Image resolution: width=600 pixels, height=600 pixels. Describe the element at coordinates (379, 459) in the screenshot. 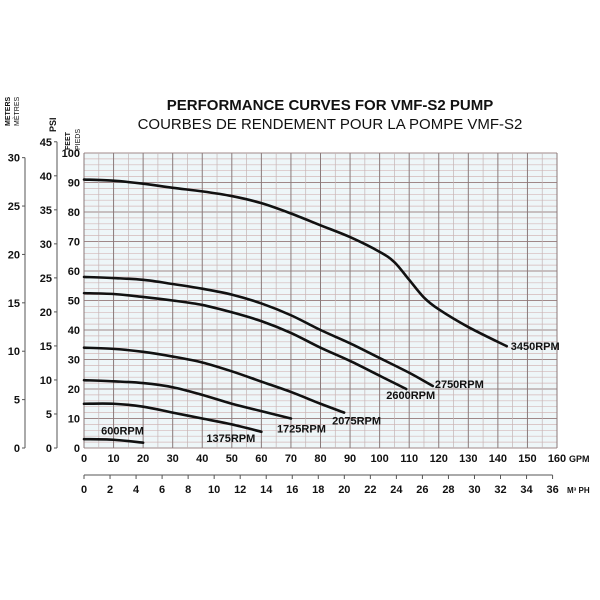

I see `x-tick-label: 100` at that location.